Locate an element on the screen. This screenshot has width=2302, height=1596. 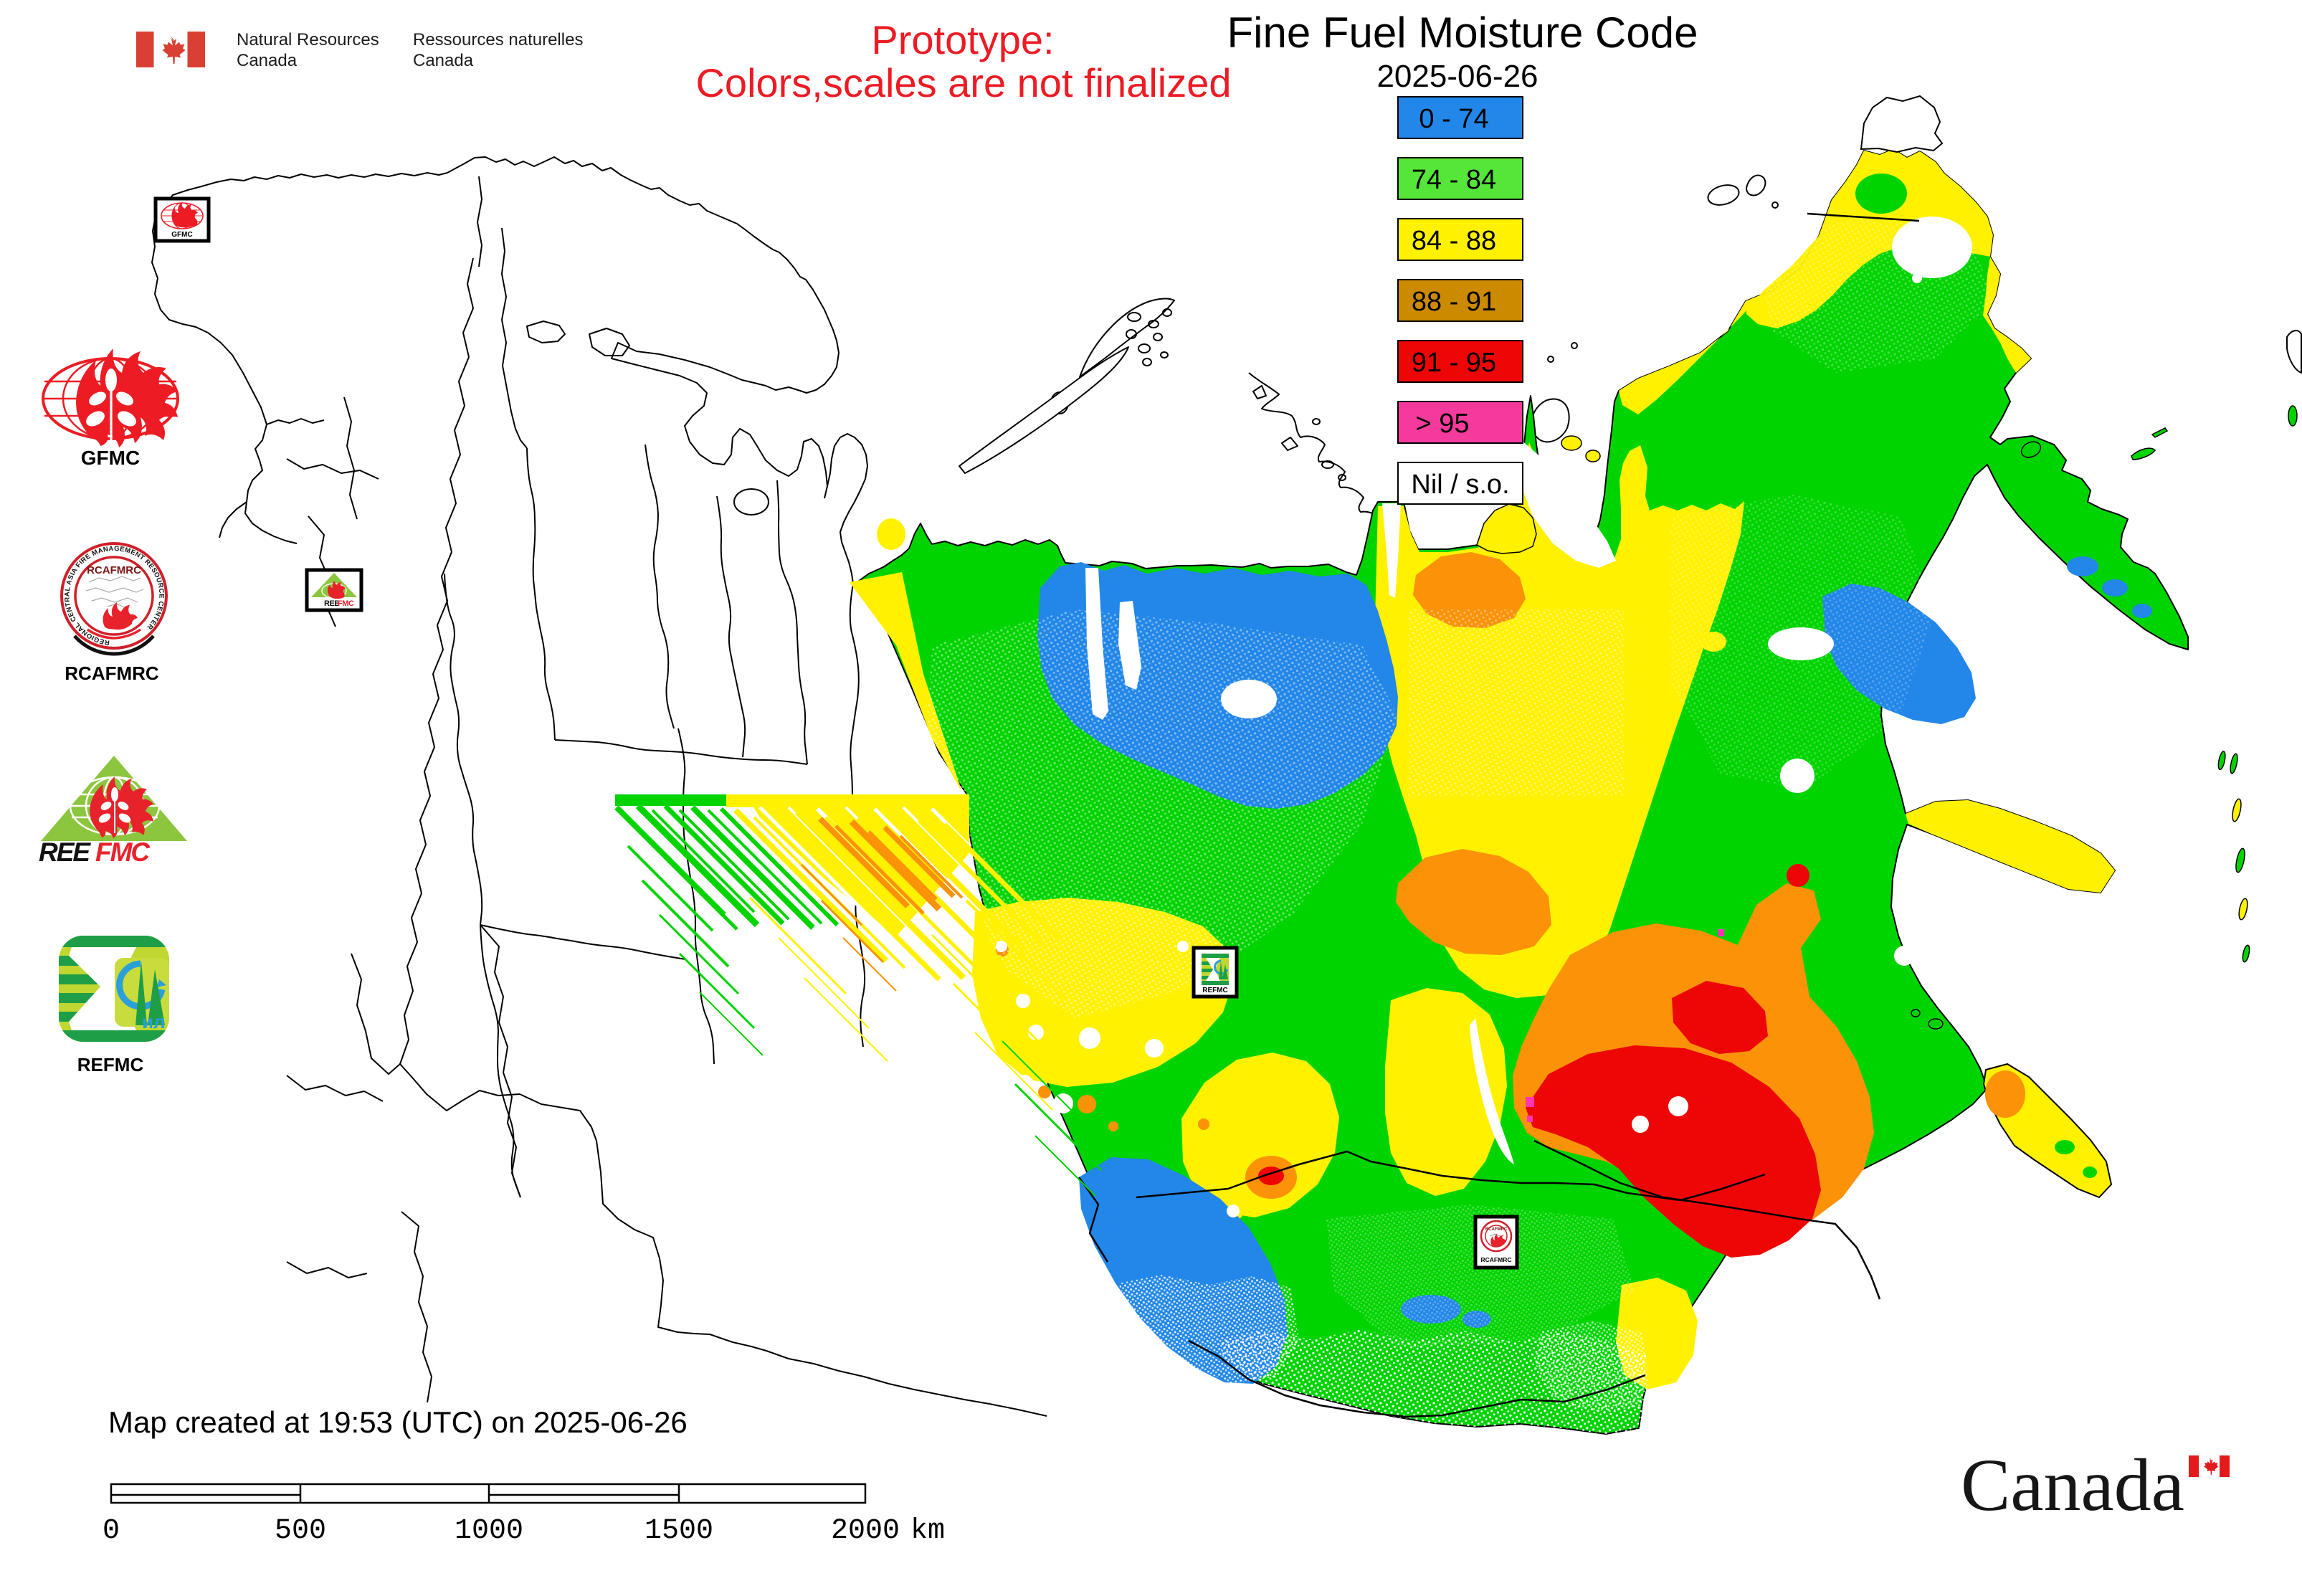
svg-text: 1500 is located at coordinates (679, 1531).